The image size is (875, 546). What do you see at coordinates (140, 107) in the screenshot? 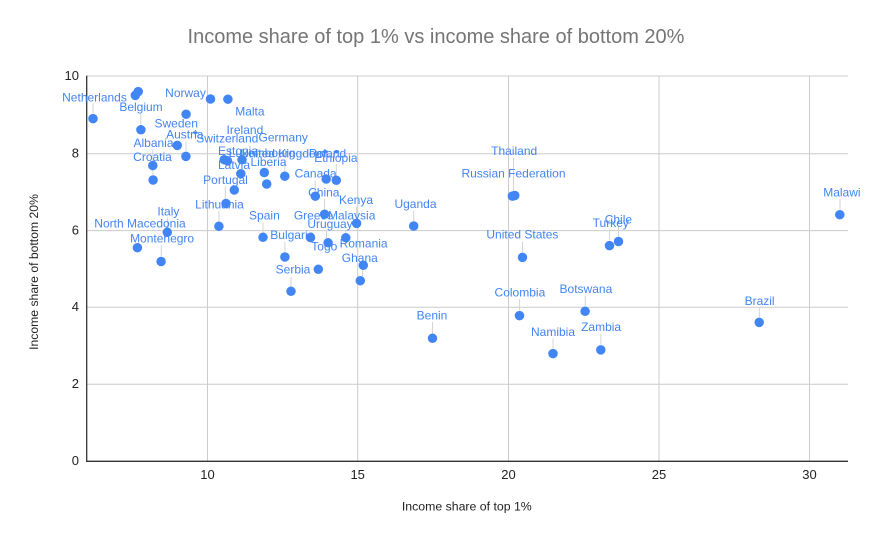
I see `svg-text: Belgium` at bounding box center [140, 107].